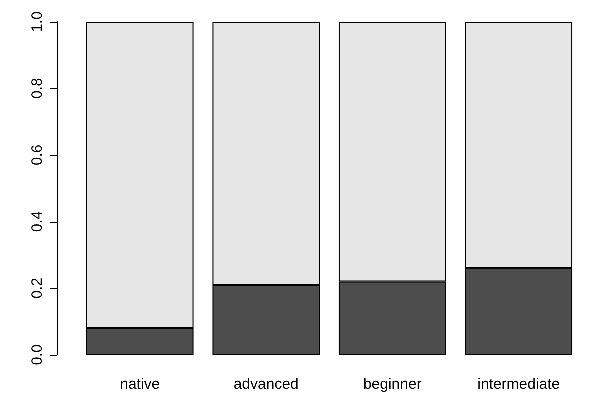  Describe the element at coordinates (37, 221) in the screenshot. I see `y-tick-label: 0.4` at that location.